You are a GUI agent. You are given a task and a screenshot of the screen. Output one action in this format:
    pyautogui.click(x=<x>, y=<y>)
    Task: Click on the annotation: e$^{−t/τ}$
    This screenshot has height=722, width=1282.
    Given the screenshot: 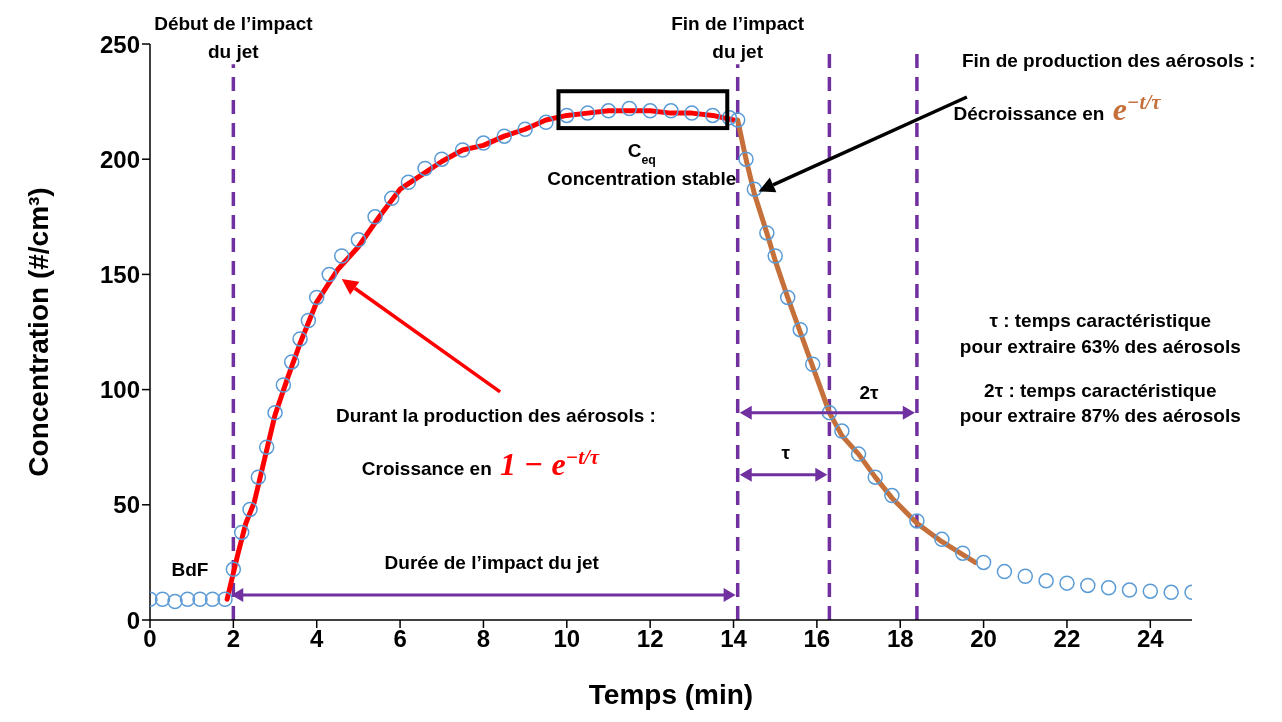 What is the action you would take?
    pyautogui.click(x=1137, y=108)
    